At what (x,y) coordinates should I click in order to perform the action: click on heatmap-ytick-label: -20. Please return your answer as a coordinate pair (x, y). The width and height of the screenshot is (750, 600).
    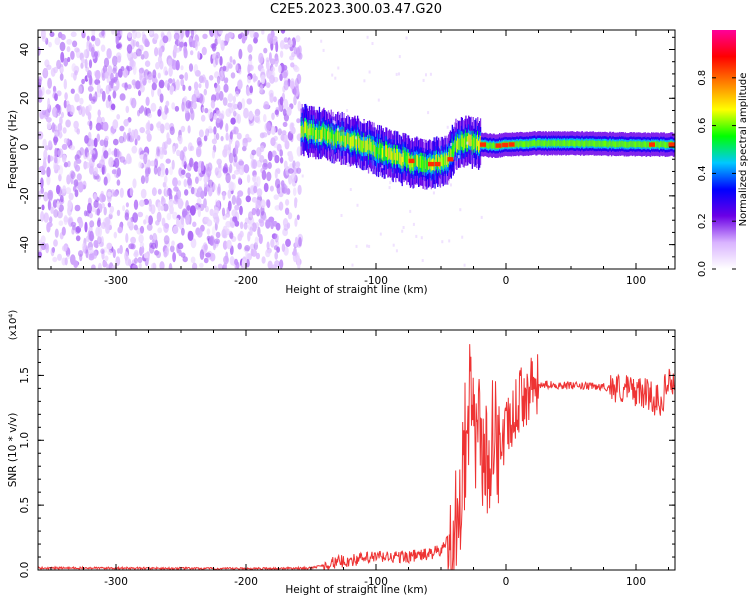
    Looking at the image, I should click on (25, 195).